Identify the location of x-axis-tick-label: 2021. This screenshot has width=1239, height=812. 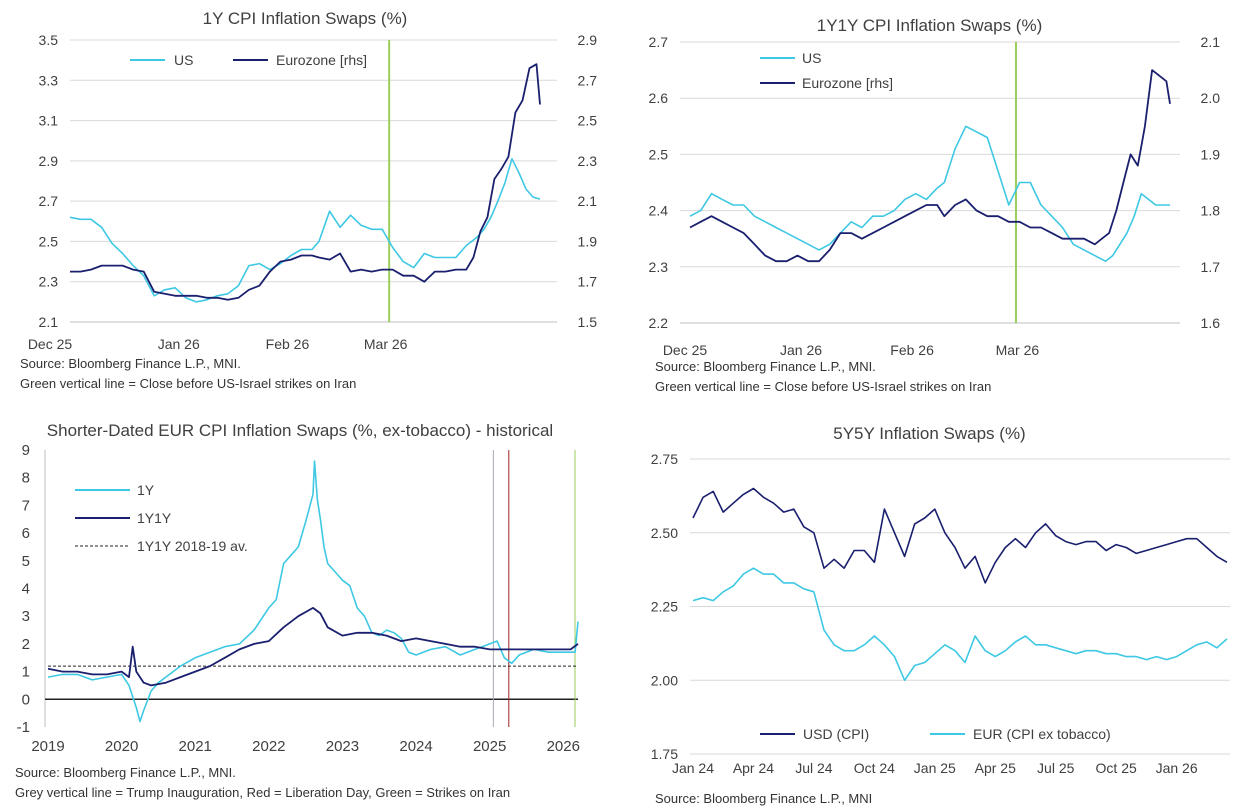
(195, 746).